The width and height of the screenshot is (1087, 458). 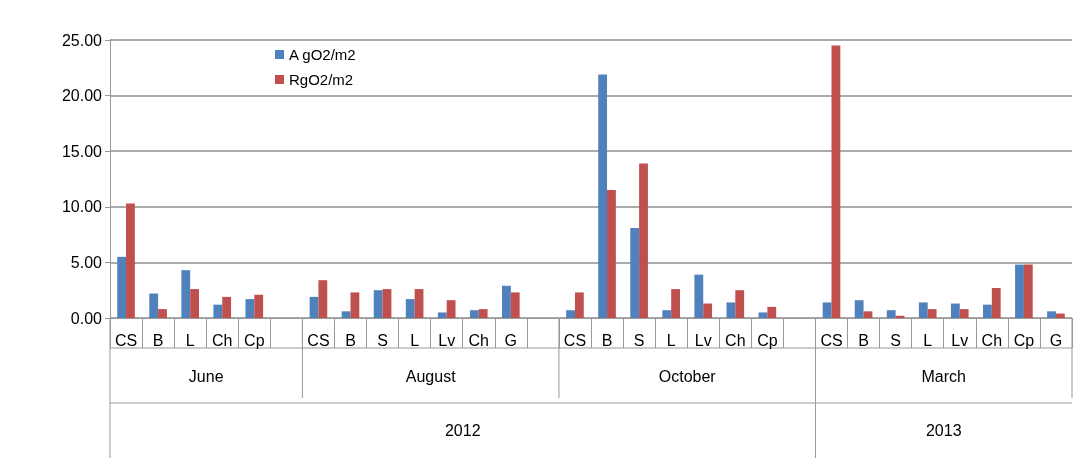 What do you see at coordinates (82, 151) in the screenshot?
I see `y-tick-label: 15.00` at bounding box center [82, 151].